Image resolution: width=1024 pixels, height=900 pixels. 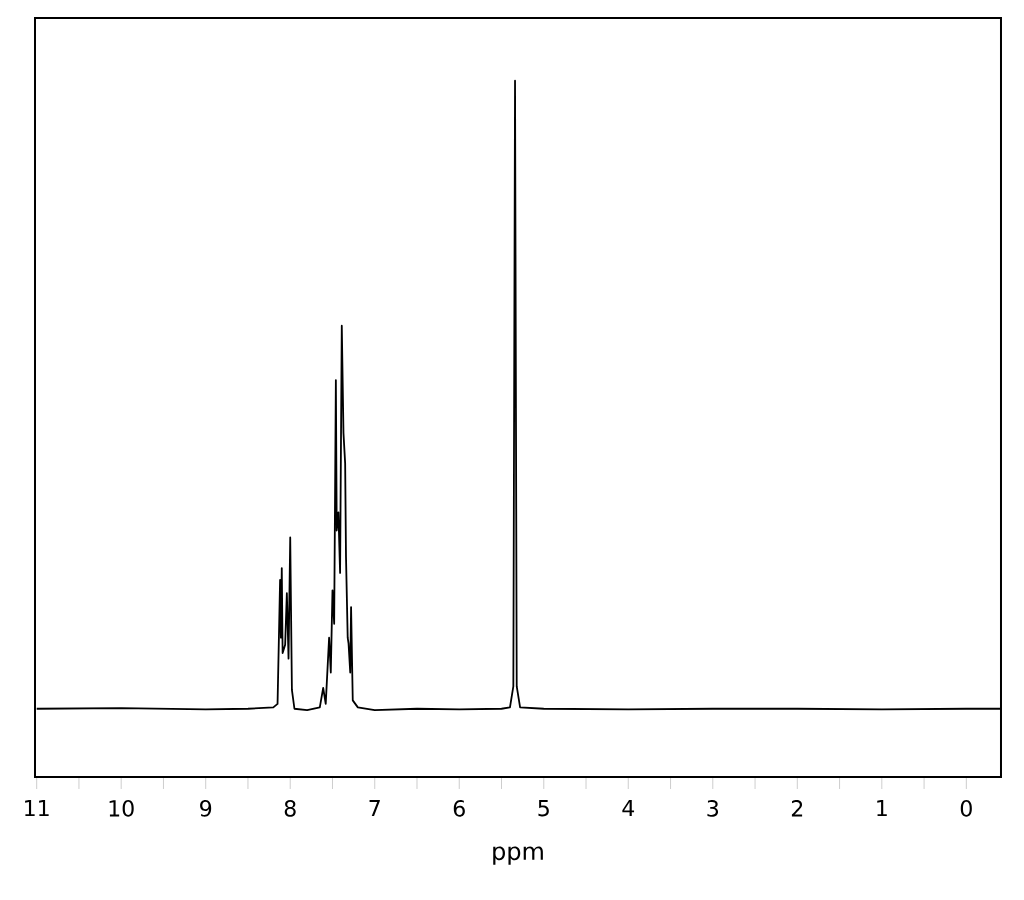 What do you see at coordinates (543, 808) in the screenshot?
I see `x-tick-label: 5` at bounding box center [543, 808].